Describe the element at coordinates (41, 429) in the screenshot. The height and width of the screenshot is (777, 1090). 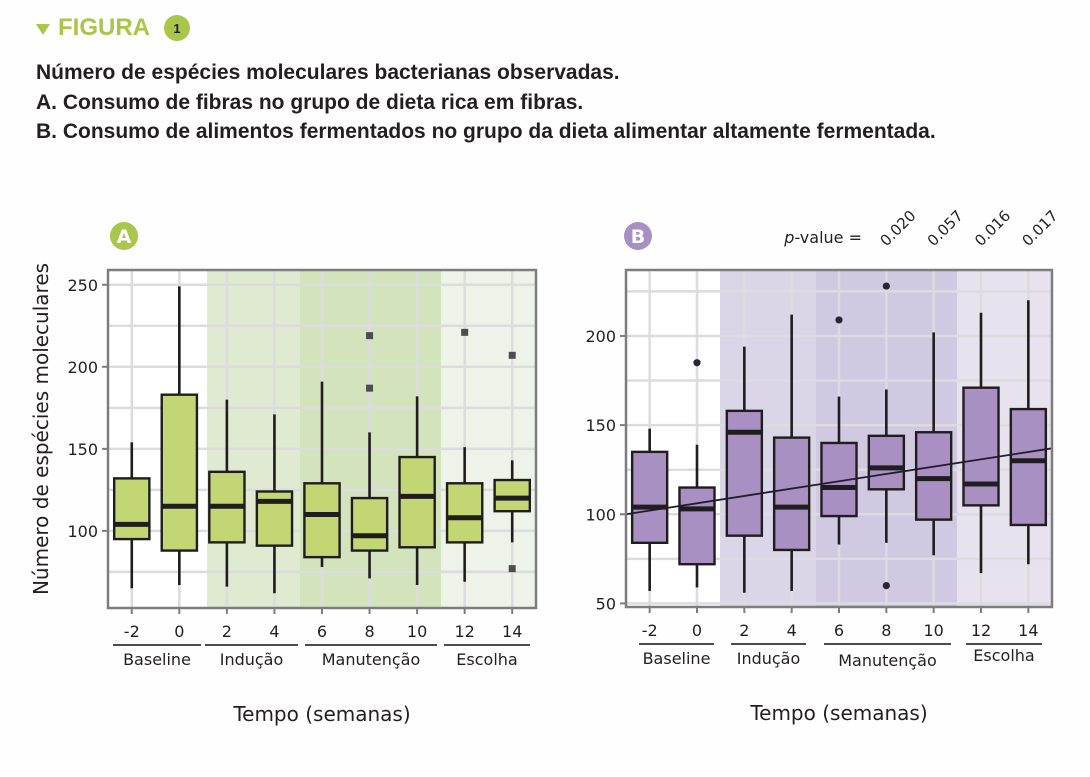
I see `y-axis-title: Número de espécies moleculares` at that location.